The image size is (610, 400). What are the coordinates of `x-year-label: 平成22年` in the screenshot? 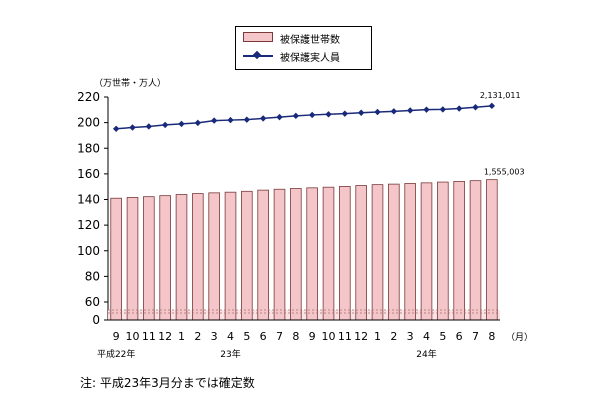 It's located at (116, 354).